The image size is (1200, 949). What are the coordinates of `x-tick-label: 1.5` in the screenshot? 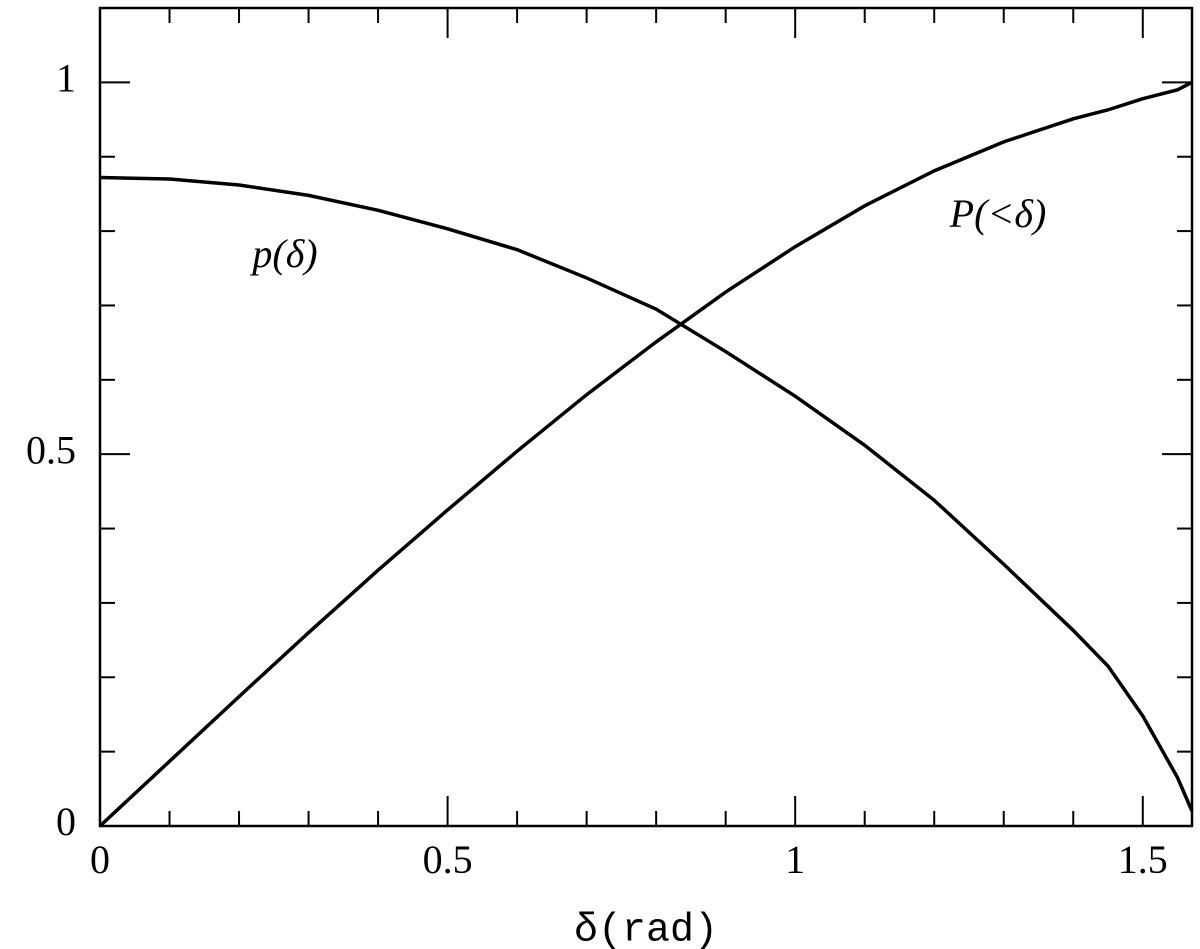 It's located at (1143, 859).